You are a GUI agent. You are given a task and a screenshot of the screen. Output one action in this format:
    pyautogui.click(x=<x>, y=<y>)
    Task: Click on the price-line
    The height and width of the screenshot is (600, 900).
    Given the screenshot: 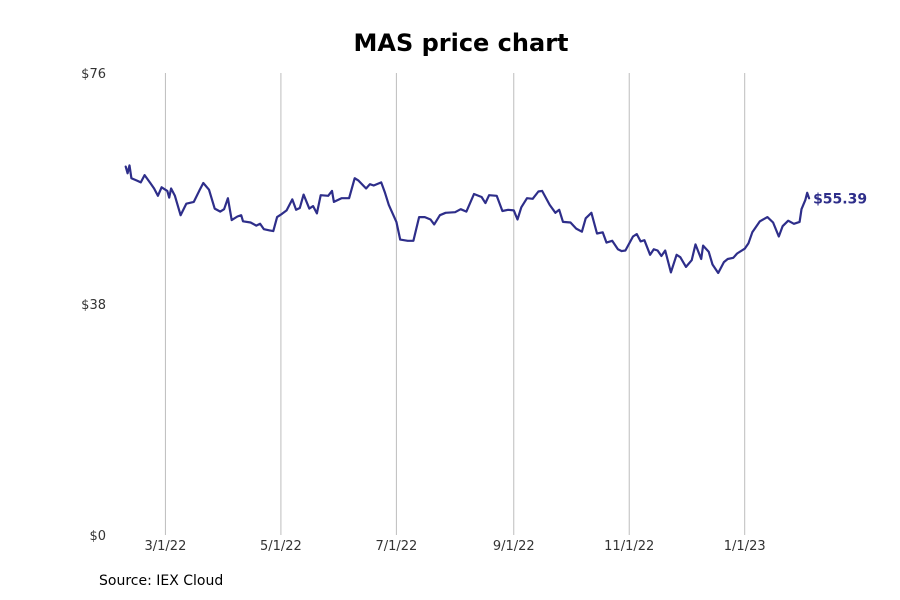 What is the action you would take?
    pyautogui.click(x=467, y=219)
    